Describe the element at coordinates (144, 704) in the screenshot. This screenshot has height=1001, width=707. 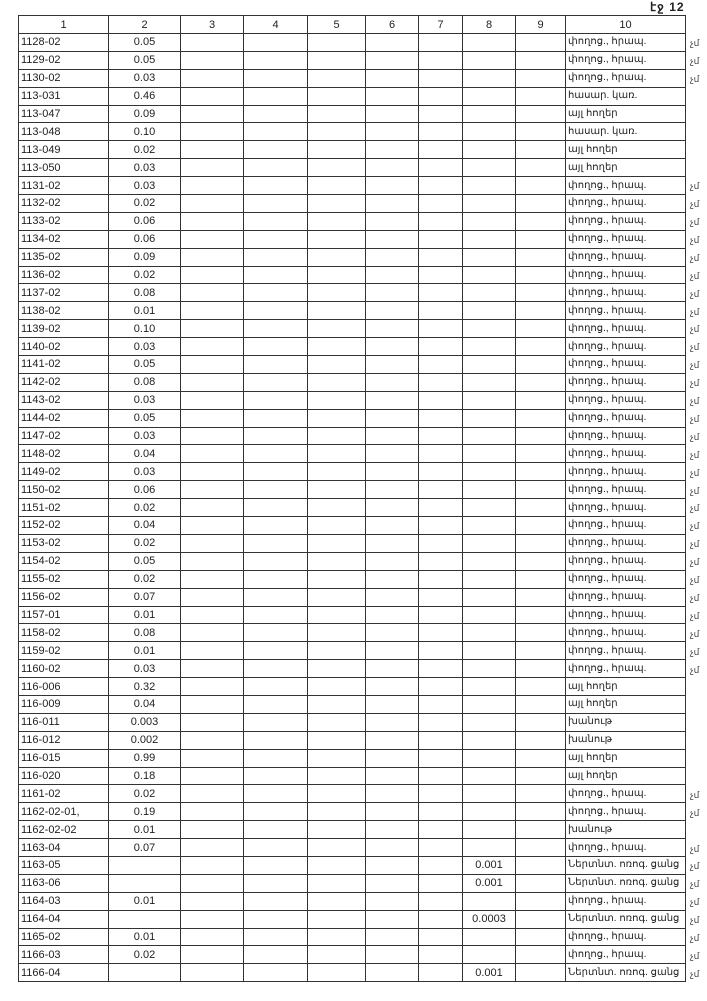
I see `area-cell: 0.04` at that location.